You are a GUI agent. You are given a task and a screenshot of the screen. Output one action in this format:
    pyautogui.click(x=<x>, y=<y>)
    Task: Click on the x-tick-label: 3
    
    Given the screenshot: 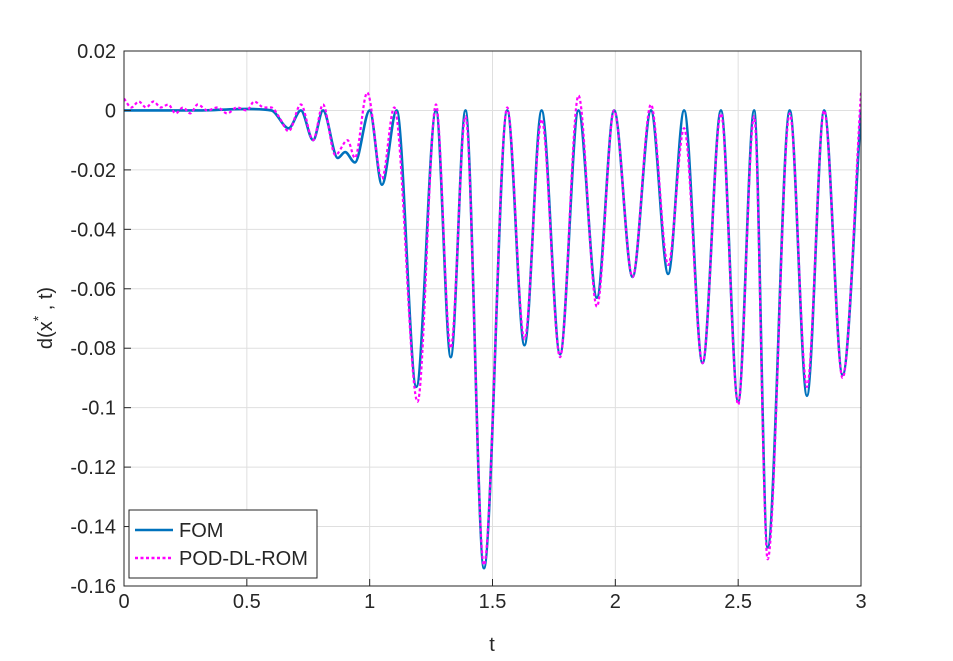 What is the action you would take?
    pyautogui.click(x=860, y=602)
    